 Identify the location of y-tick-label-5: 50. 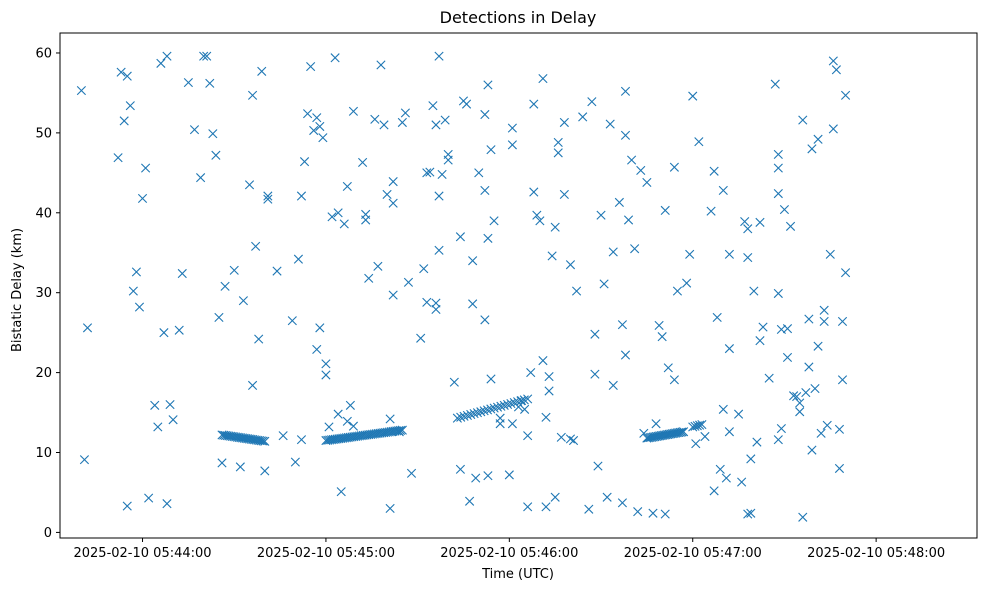
(43, 133).